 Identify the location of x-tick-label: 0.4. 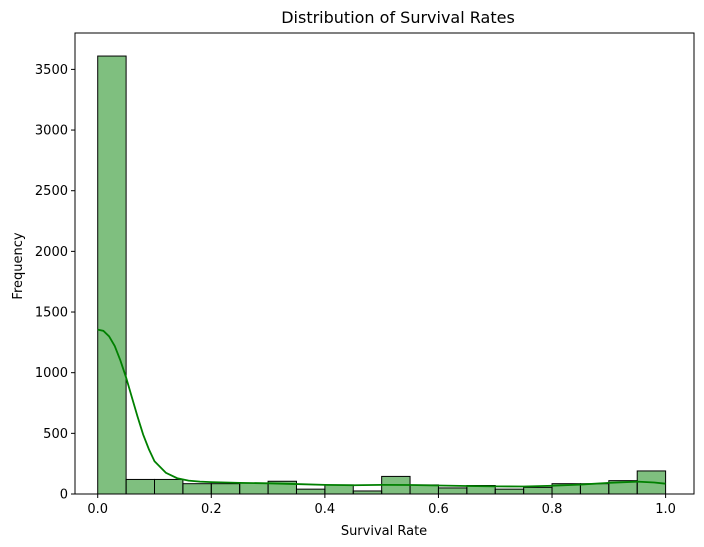
(325, 509).